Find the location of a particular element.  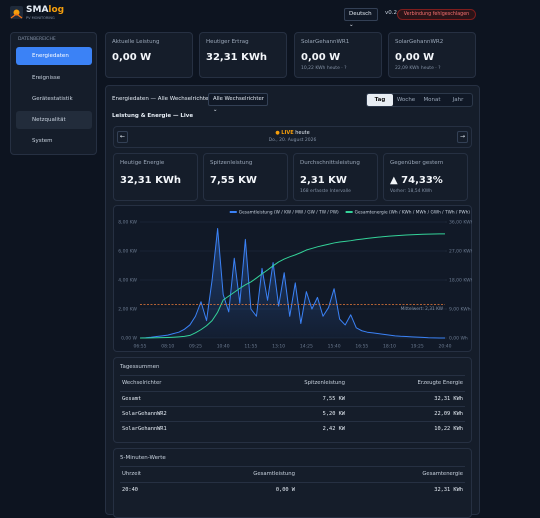

x-tick-label: 18:10 is located at coordinates (389, 347).